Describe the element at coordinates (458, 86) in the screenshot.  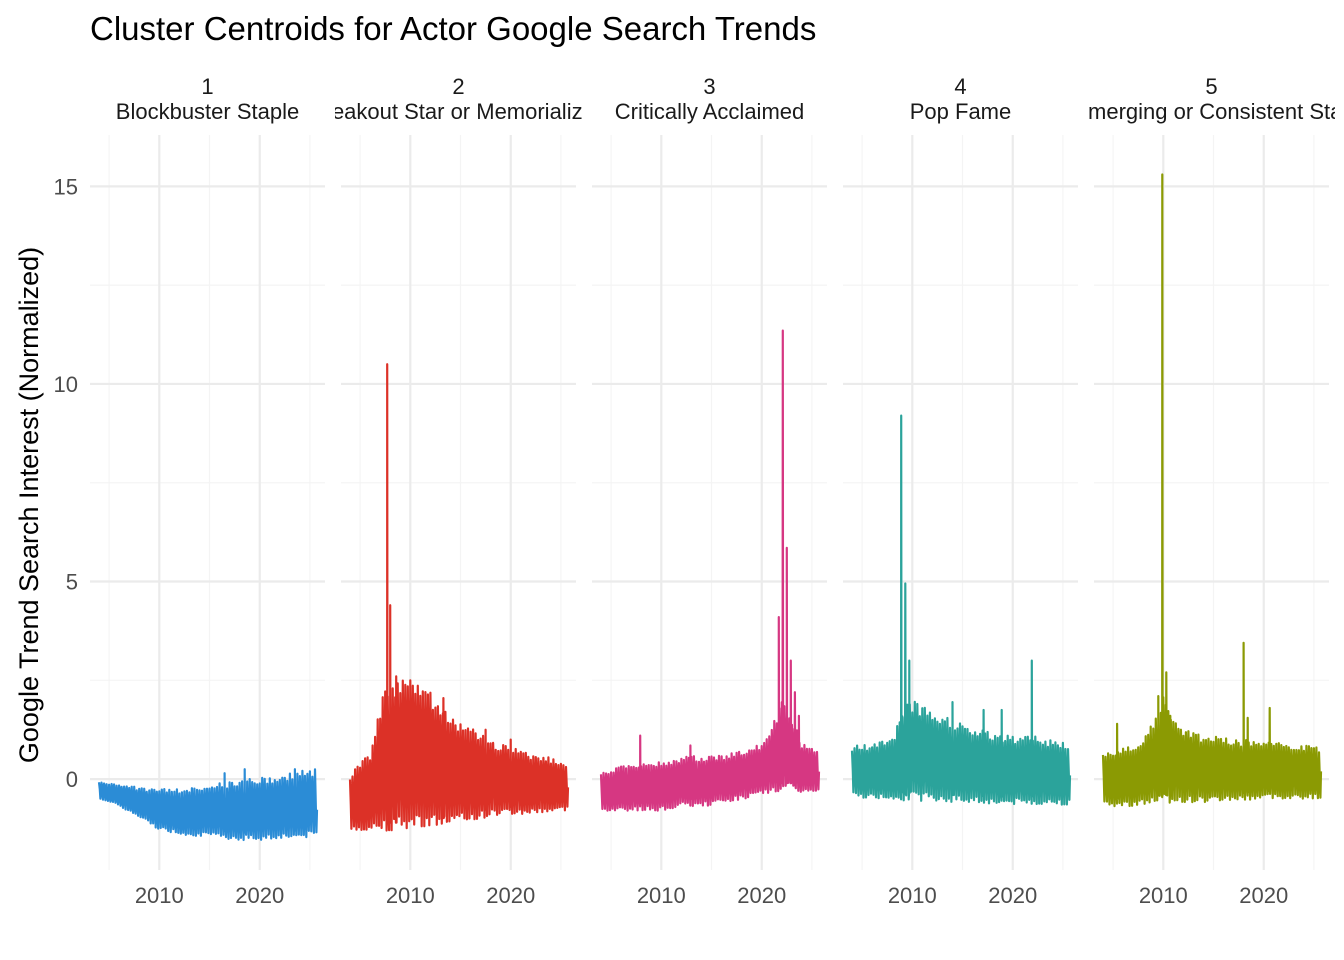
I see `facet-number-label: 2` at that location.